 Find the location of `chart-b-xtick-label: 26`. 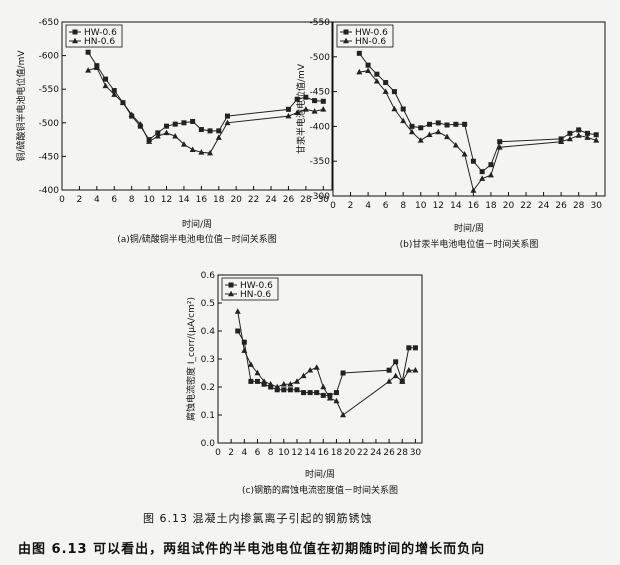

chart-b-xtick-label: 26 is located at coordinates (561, 206).